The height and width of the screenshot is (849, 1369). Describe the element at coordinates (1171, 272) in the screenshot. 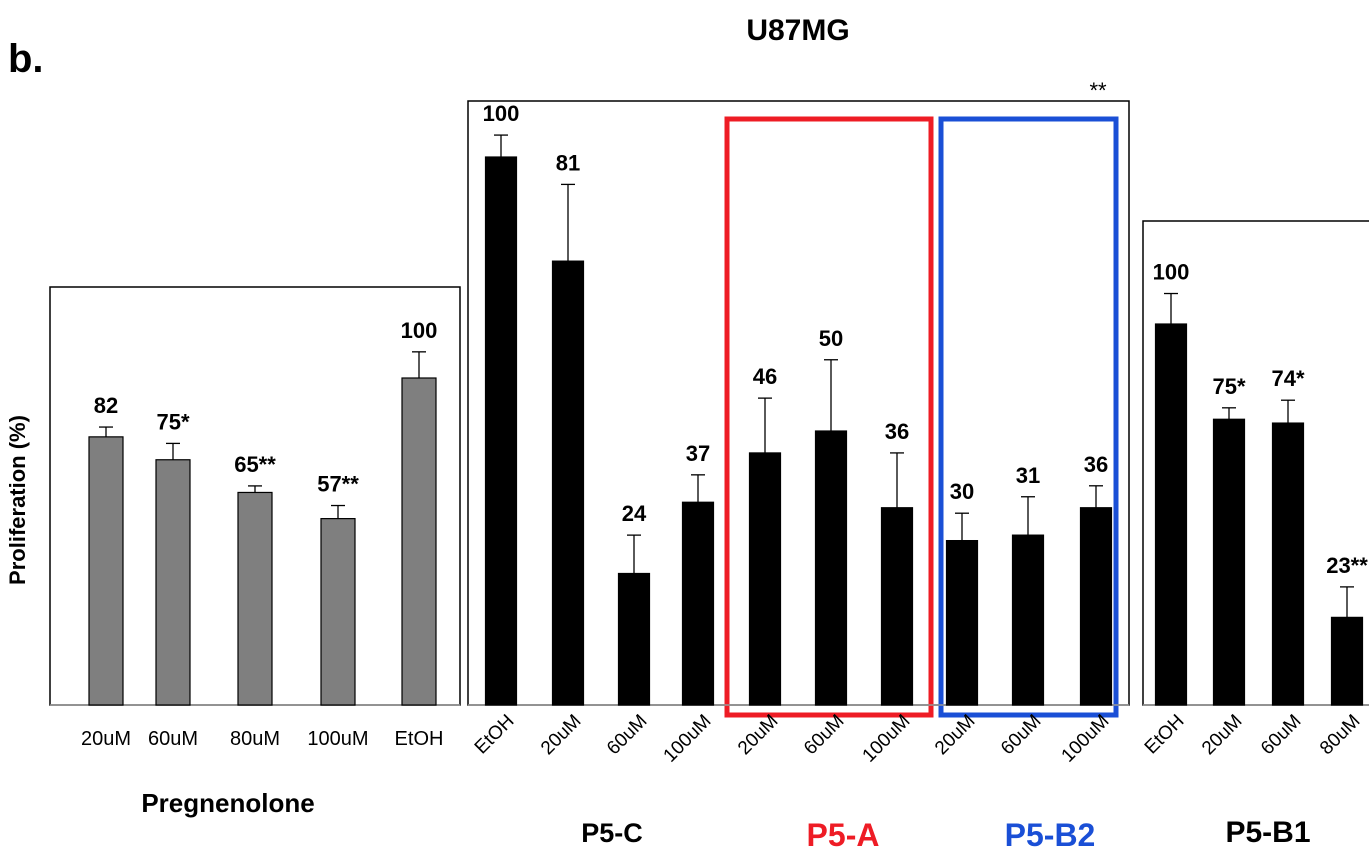

I see `p5b1-data-label-0: 100` at that location.